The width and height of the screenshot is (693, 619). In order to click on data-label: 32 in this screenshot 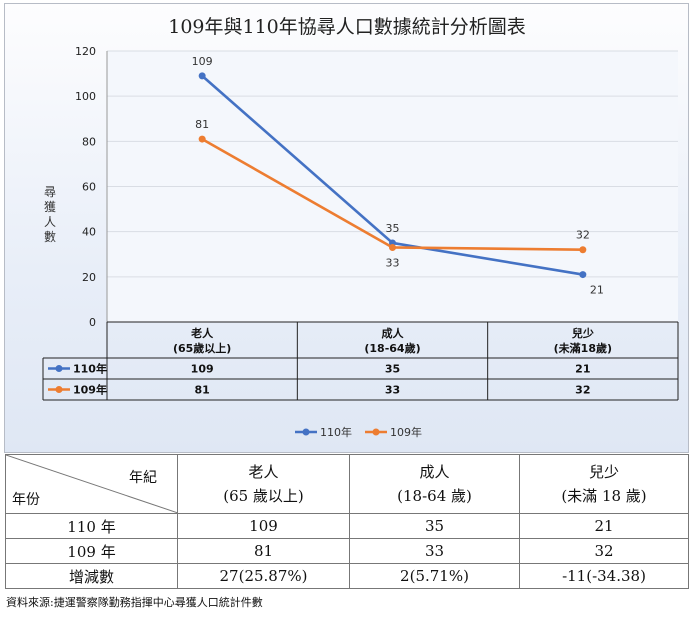, I will do `click(583, 235)`.